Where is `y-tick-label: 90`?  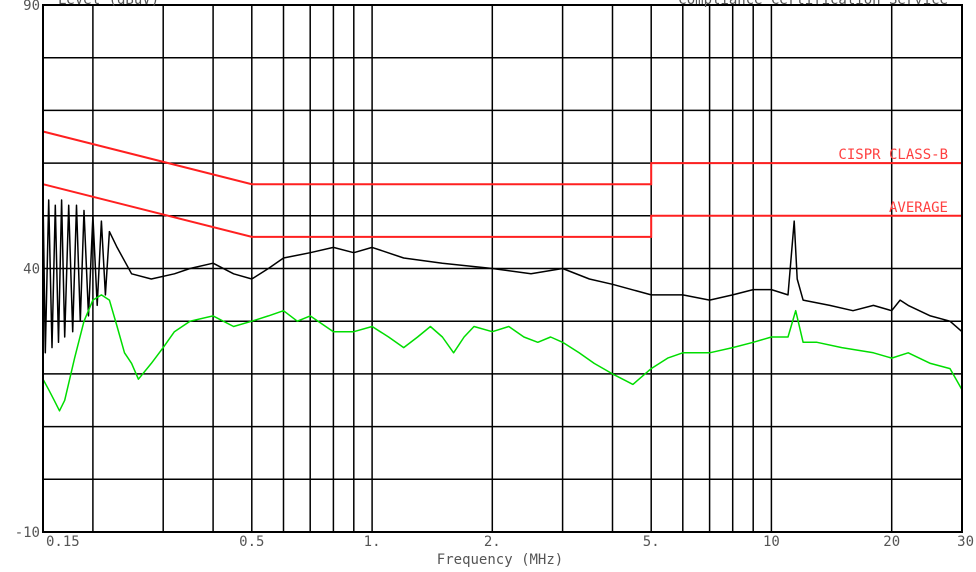 y-tick-label: 90 is located at coordinates (31, 7).